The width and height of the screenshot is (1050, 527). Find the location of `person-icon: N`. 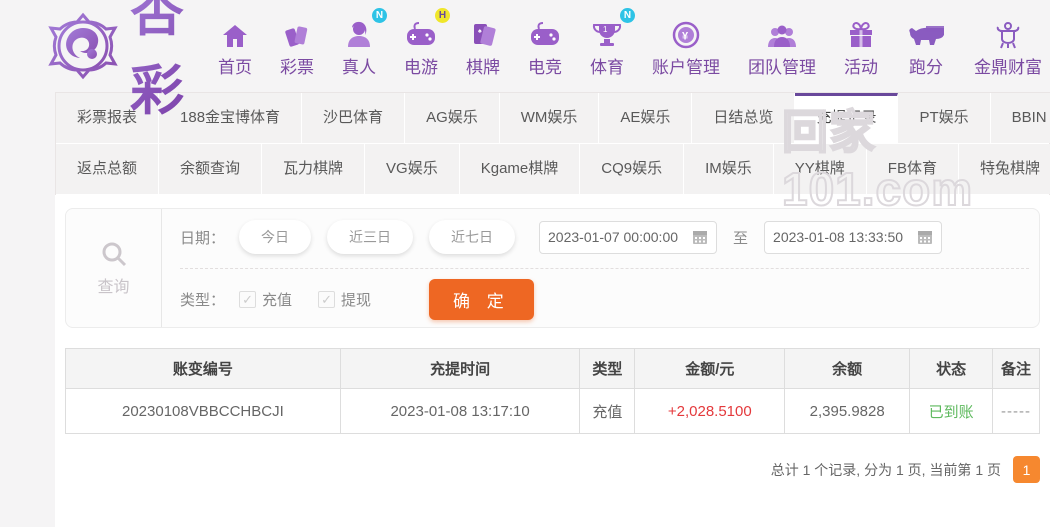

person-icon: N is located at coordinates (365, 28).